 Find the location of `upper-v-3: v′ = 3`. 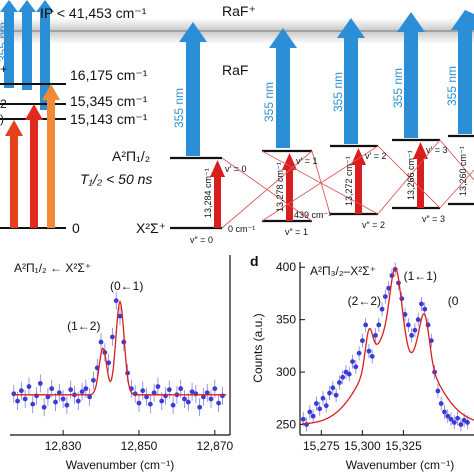

upper-v-3: v′ = 3 is located at coordinates (436, 150).